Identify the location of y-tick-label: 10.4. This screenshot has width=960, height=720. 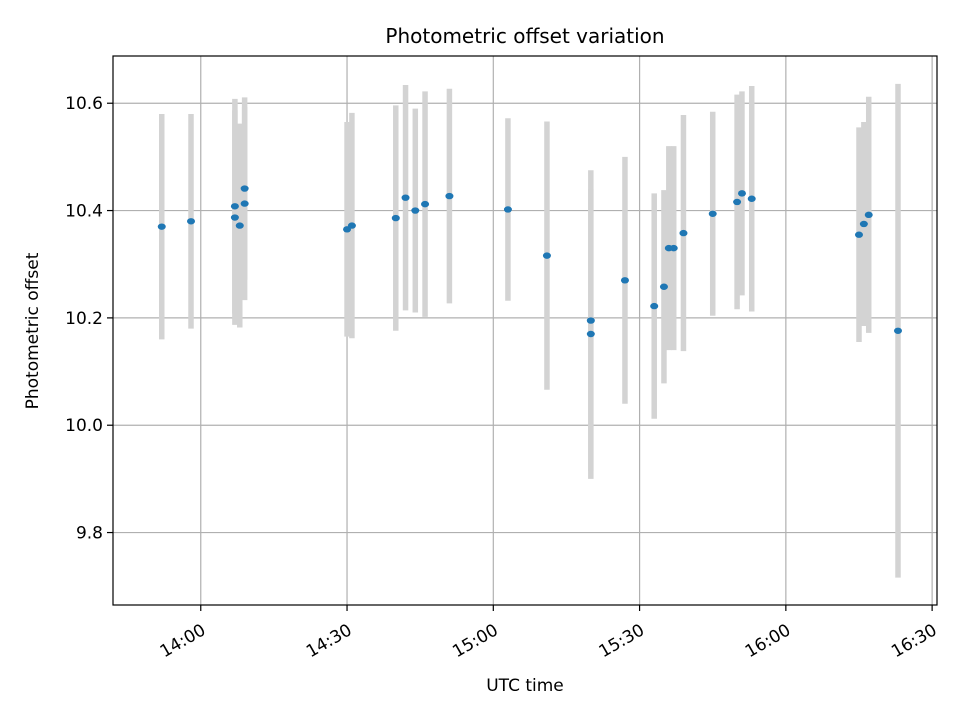
(84, 212).